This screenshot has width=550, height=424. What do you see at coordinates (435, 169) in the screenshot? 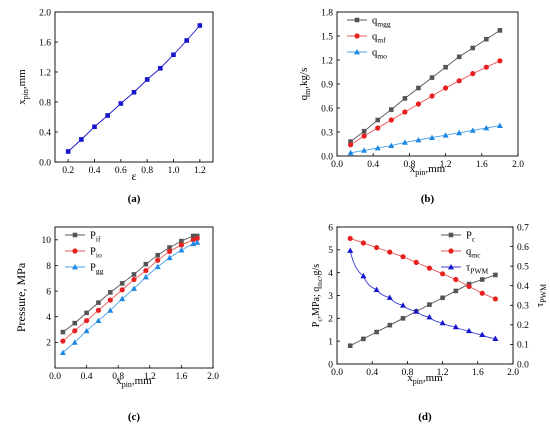
I see `label-text: ,mm` at bounding box center [435, 169].